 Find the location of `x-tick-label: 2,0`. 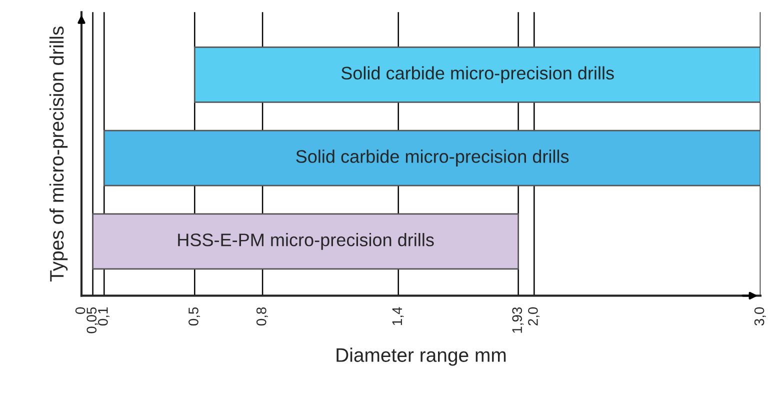

x-tick-label: 2,0 is located at coordinates (534, 316).